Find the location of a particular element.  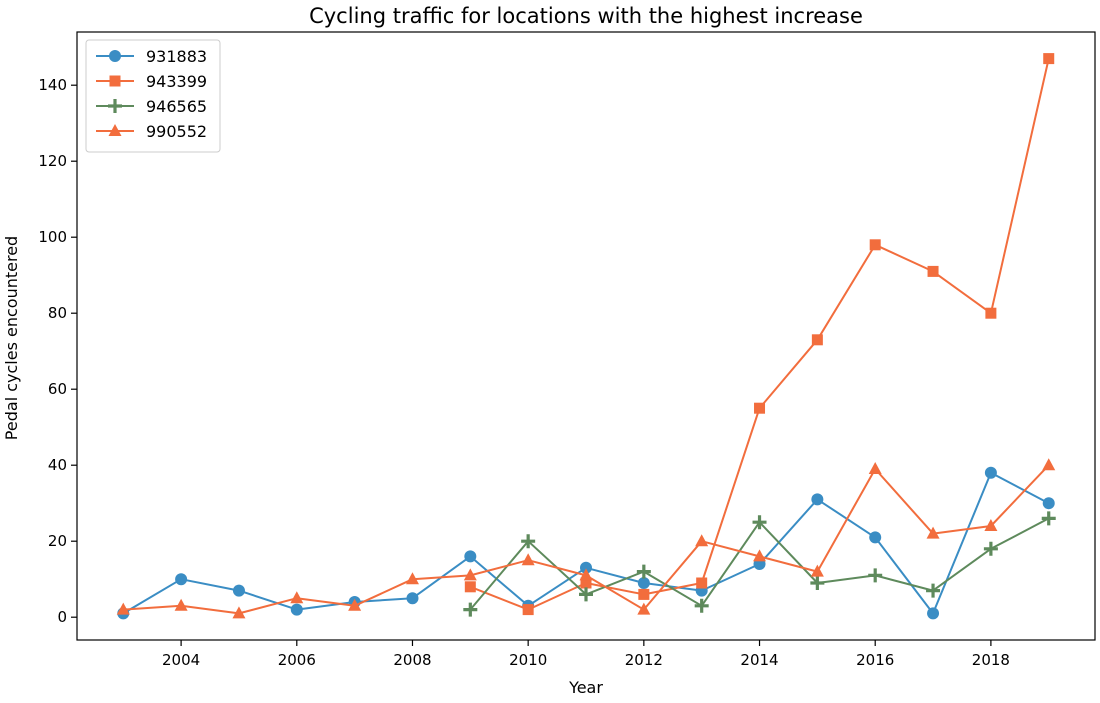

data-point-943399-2017 is located at coordinates (933, 271).